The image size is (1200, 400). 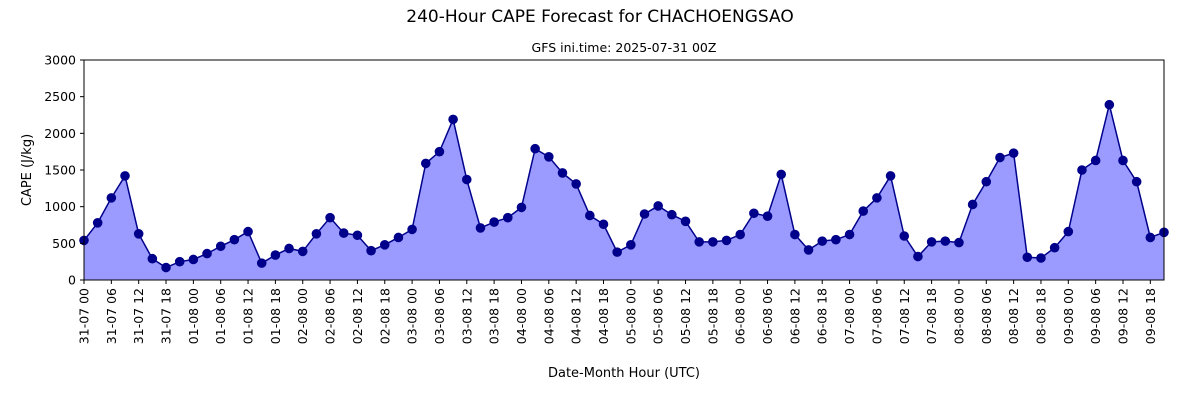 I want to click on x-tick-label: 07-08 12, so click(x=904, y=316).